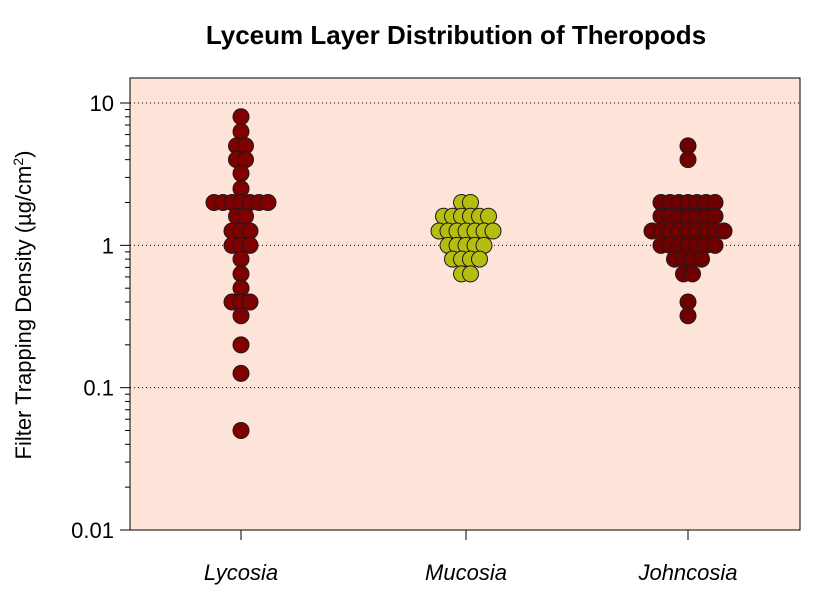 The image size is (837, 605). I want to click on y-tick-label: 10, so click(102, 103).